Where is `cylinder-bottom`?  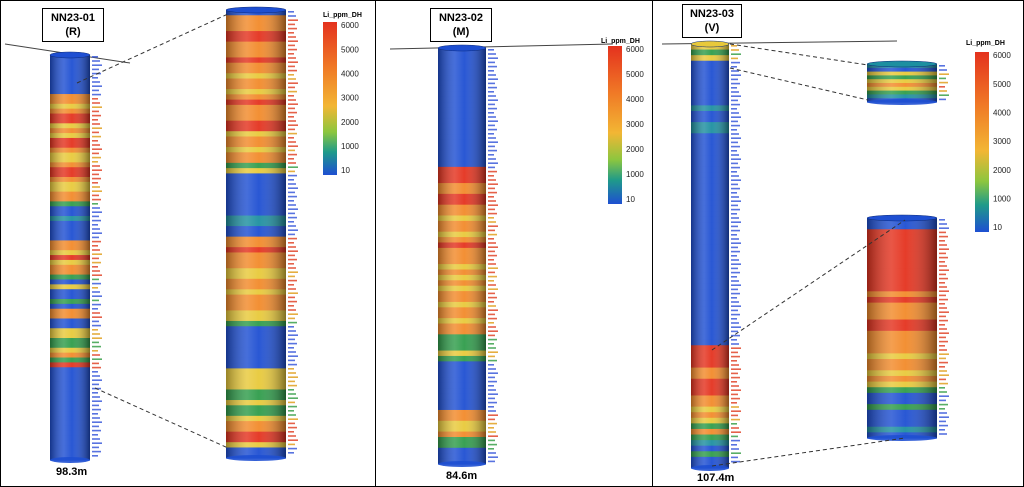
cylinder-bottom is located at coordinates (256, 458).